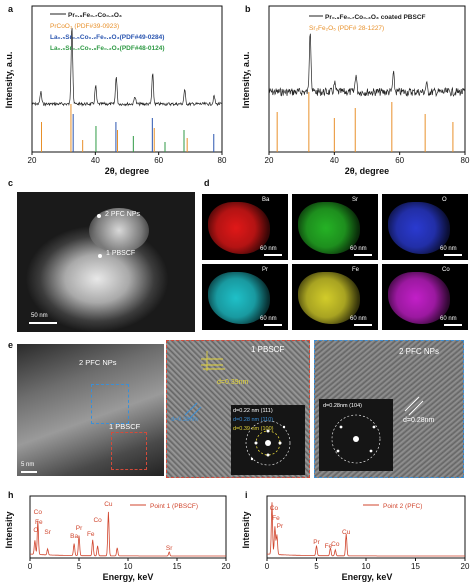 The width and height of the screenshot is (474, 584). I want to click on f-title: 1 PBSCF, so click(268, 349).